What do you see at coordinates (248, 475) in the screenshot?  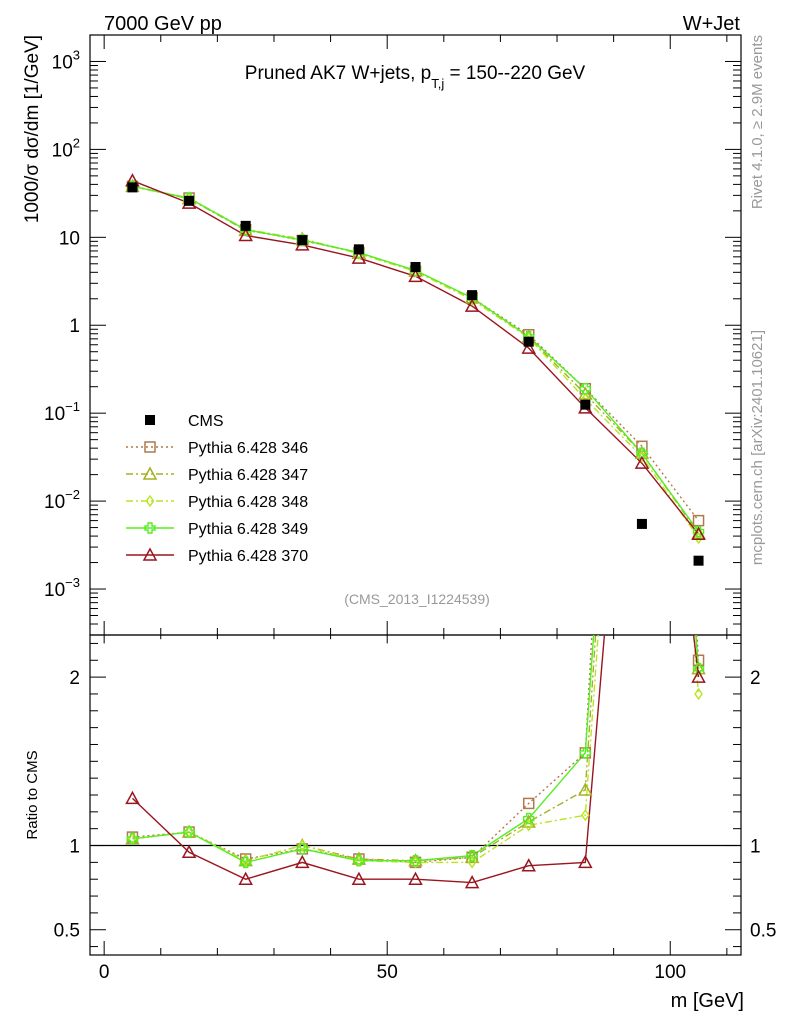 I see `legend-label-pythia-6-428-347: Pythia 6.428 347` at bounding box center [248, 475].